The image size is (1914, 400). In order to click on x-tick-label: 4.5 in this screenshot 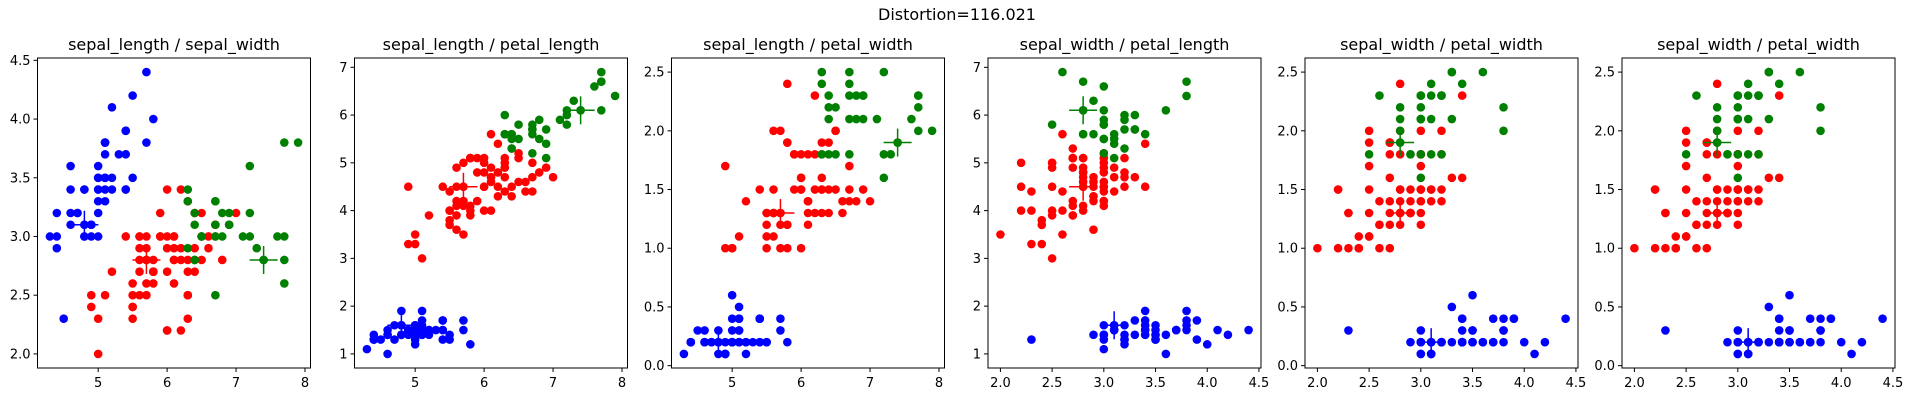, I will do `click(1893, 383)`.